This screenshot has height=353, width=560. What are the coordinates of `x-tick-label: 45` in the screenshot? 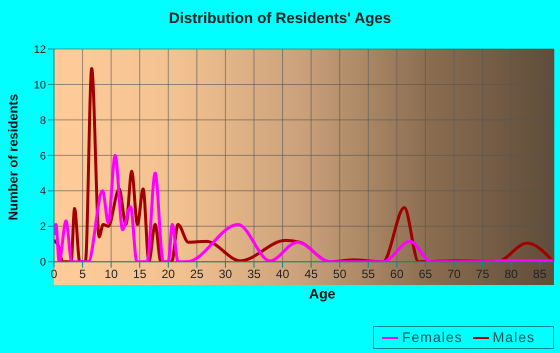 It's located at (311, 274).